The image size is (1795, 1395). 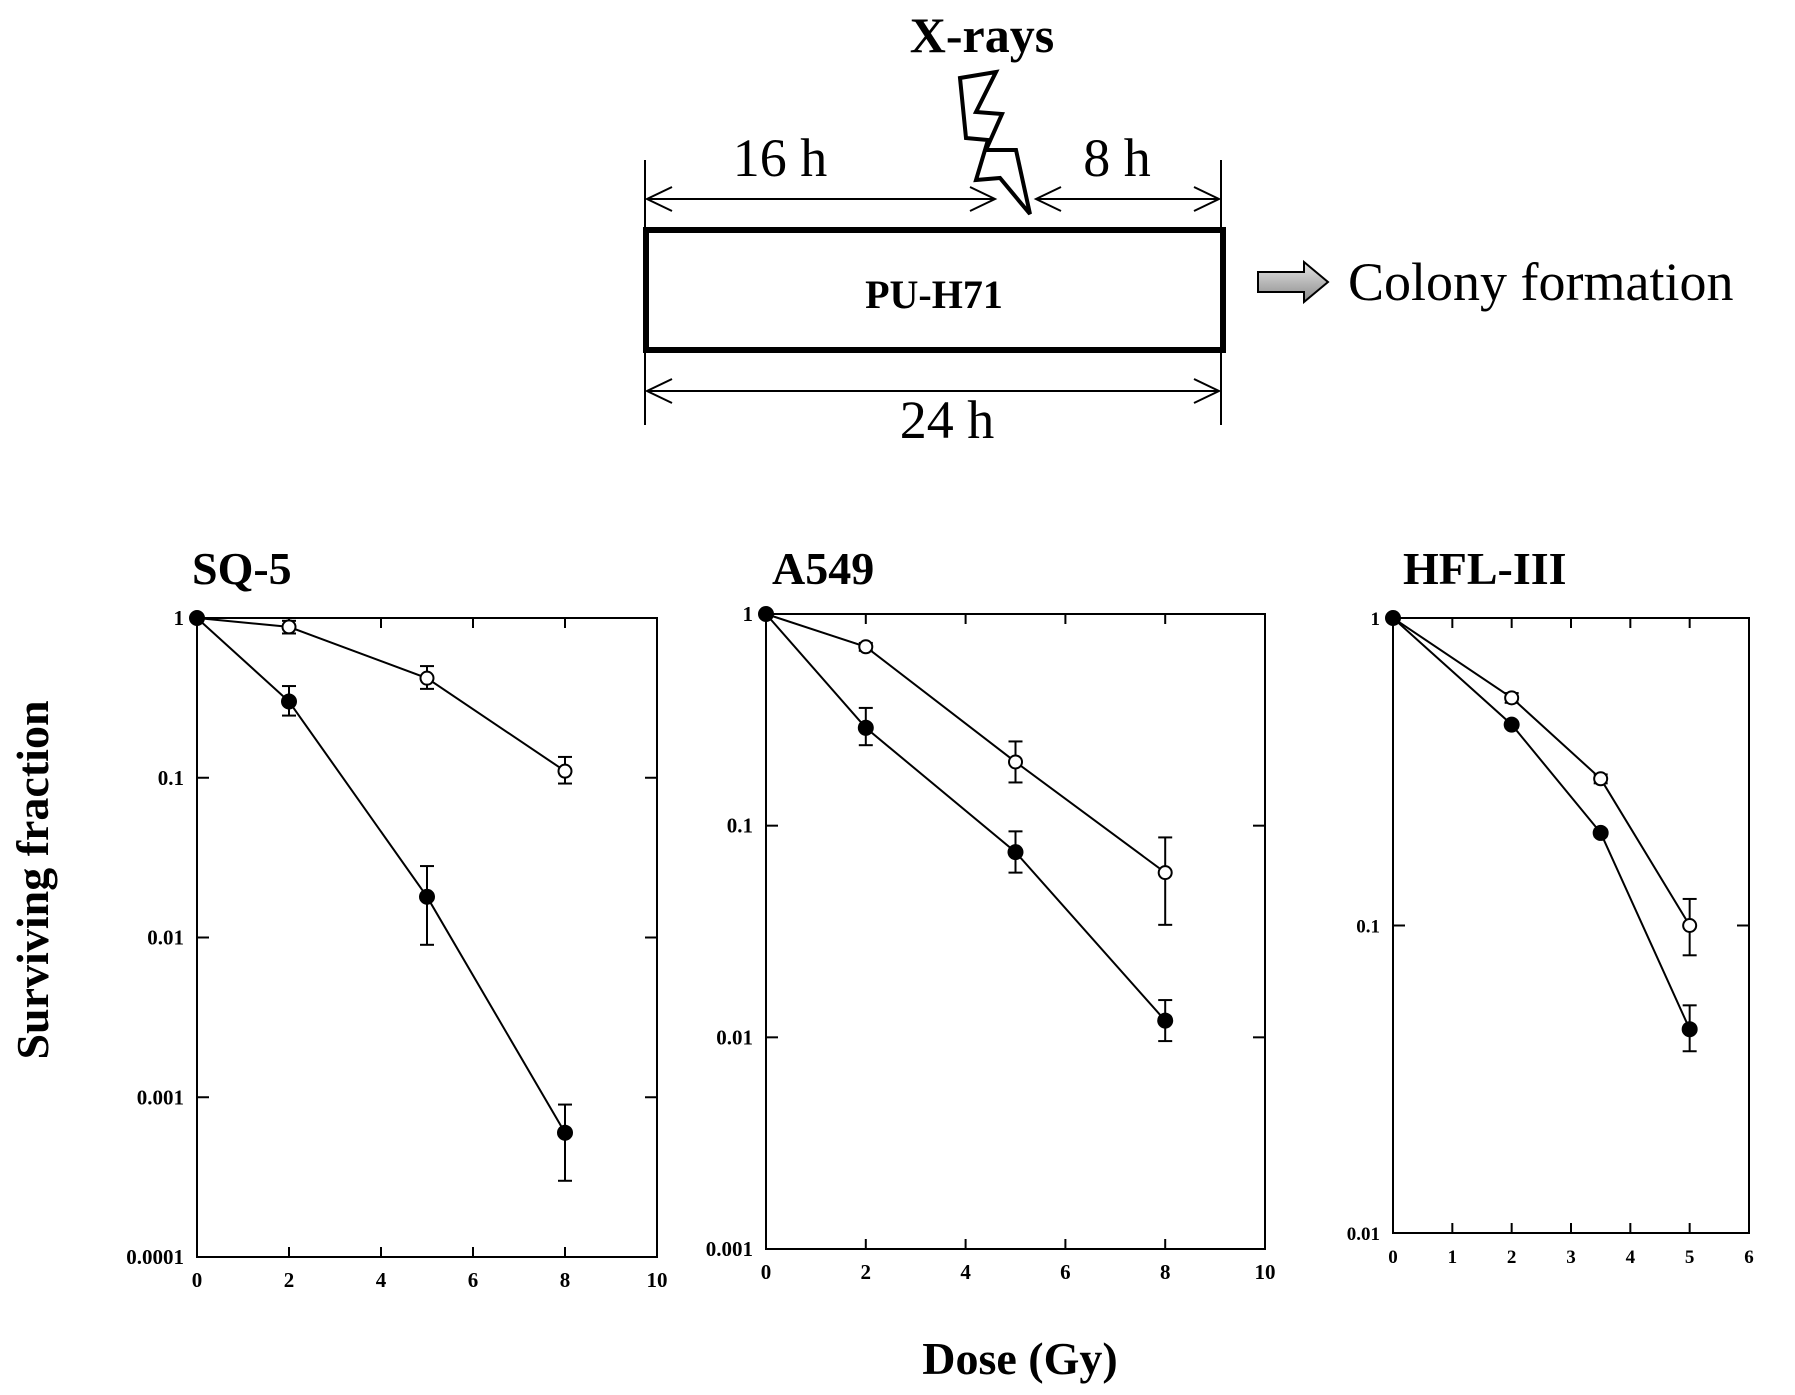 I want to click on y-tick-label: 0.0001, so click(x=155, y=1257).